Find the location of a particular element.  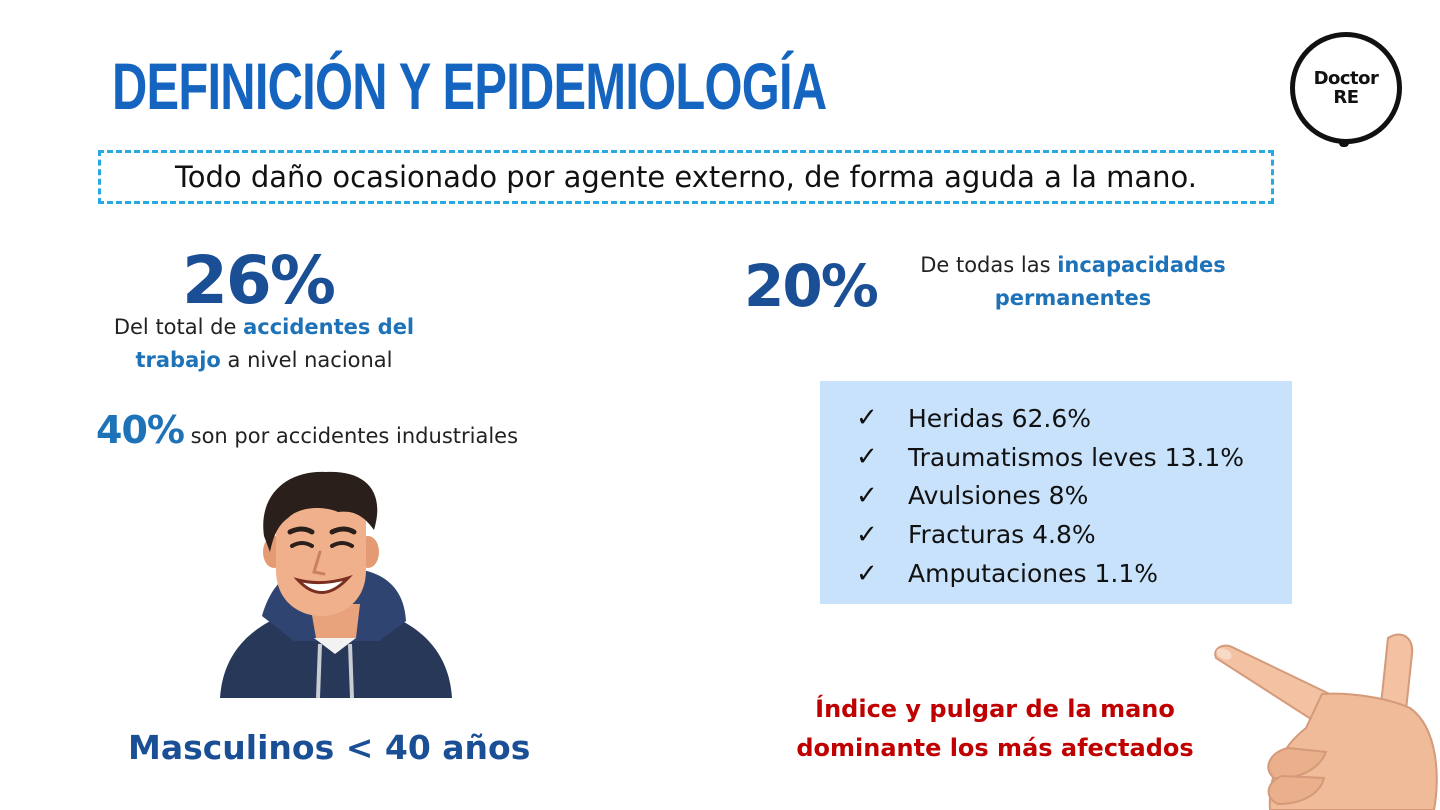

fingers-note-line-2: dominante los más afectados is located at coordinates (995, 748).